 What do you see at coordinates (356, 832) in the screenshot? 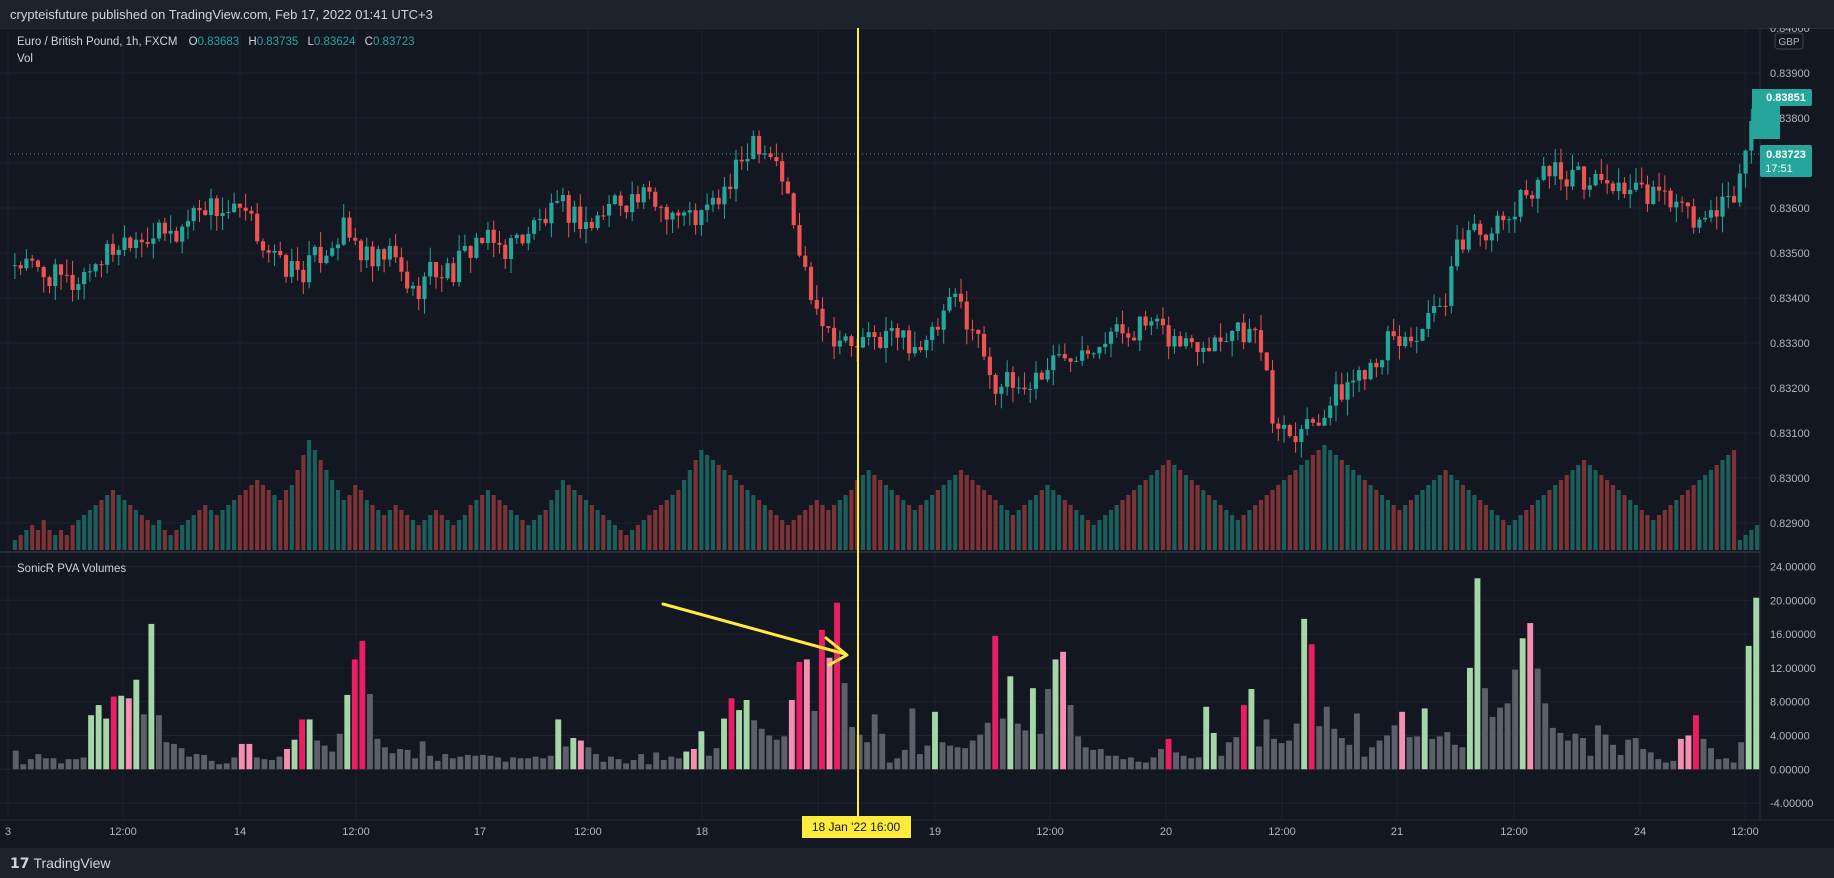
I see `time-tick: 12:00` at bounding box center [356, 832].